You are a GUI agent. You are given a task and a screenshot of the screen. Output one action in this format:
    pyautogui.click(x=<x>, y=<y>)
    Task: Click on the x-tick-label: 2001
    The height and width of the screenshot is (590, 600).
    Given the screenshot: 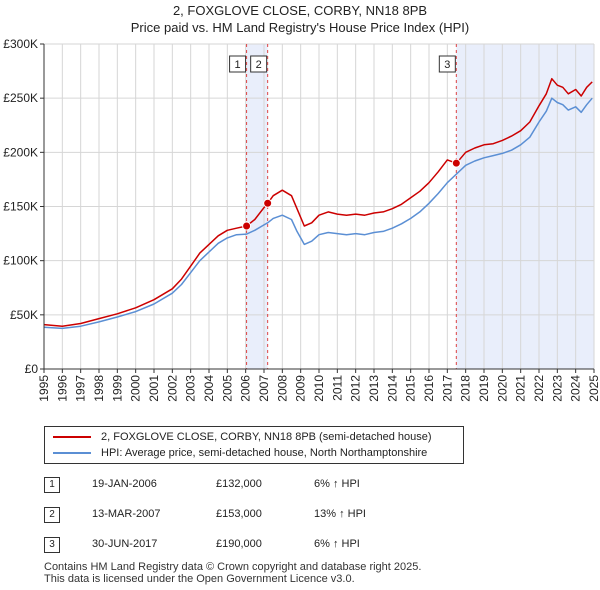 What is the action you would take?
    pyautogui.click(x=154, y=388)
    